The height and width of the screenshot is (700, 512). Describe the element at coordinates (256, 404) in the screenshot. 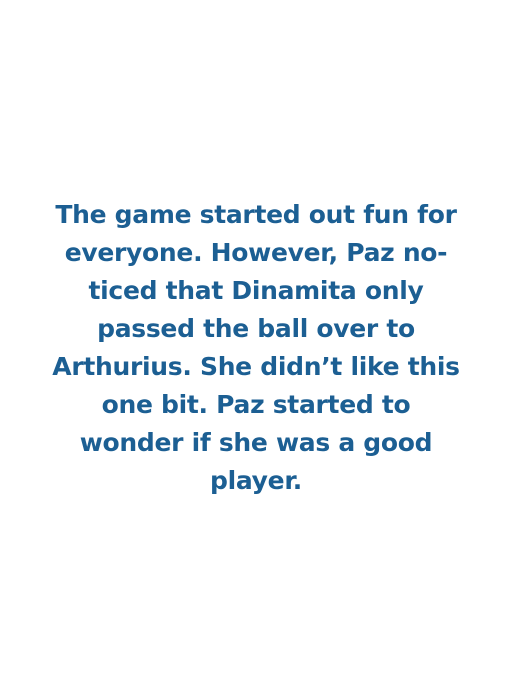

I see `story-line-6: one bit. Paz started to` at that location.